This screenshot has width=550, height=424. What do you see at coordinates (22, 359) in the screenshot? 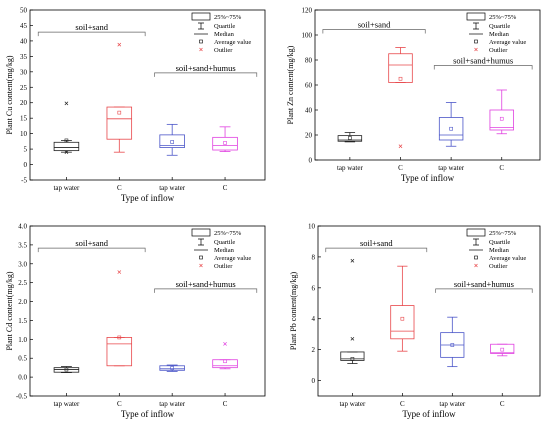
I see `y-tick-label: 0.5` at bounding box center [22, 359].